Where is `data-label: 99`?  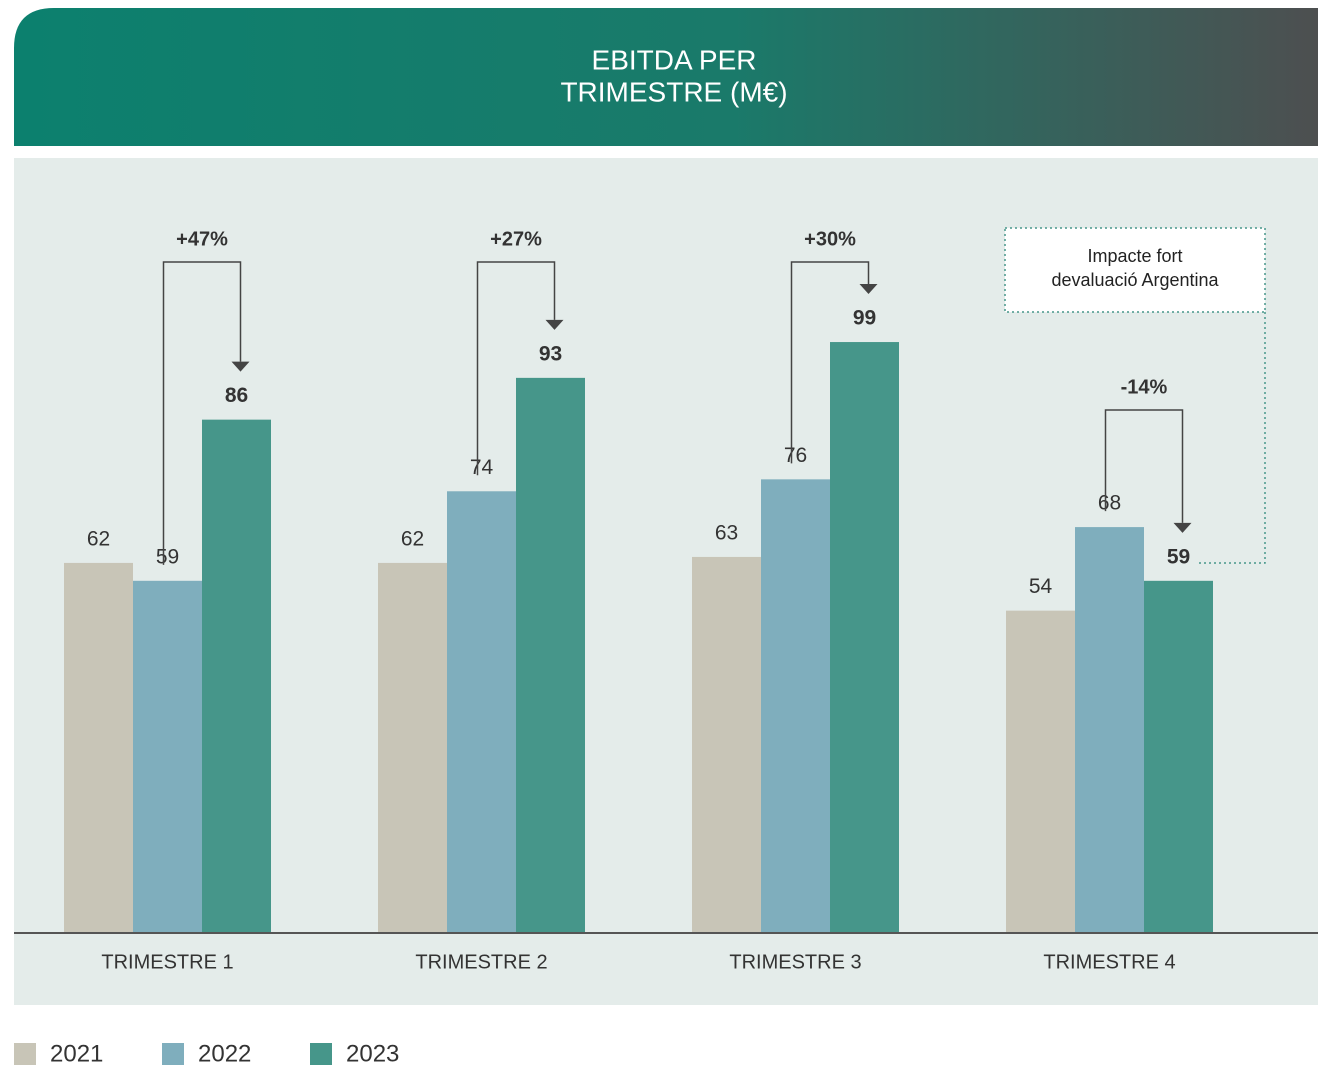 data-label: 99 is located at coordinates (864, 318).